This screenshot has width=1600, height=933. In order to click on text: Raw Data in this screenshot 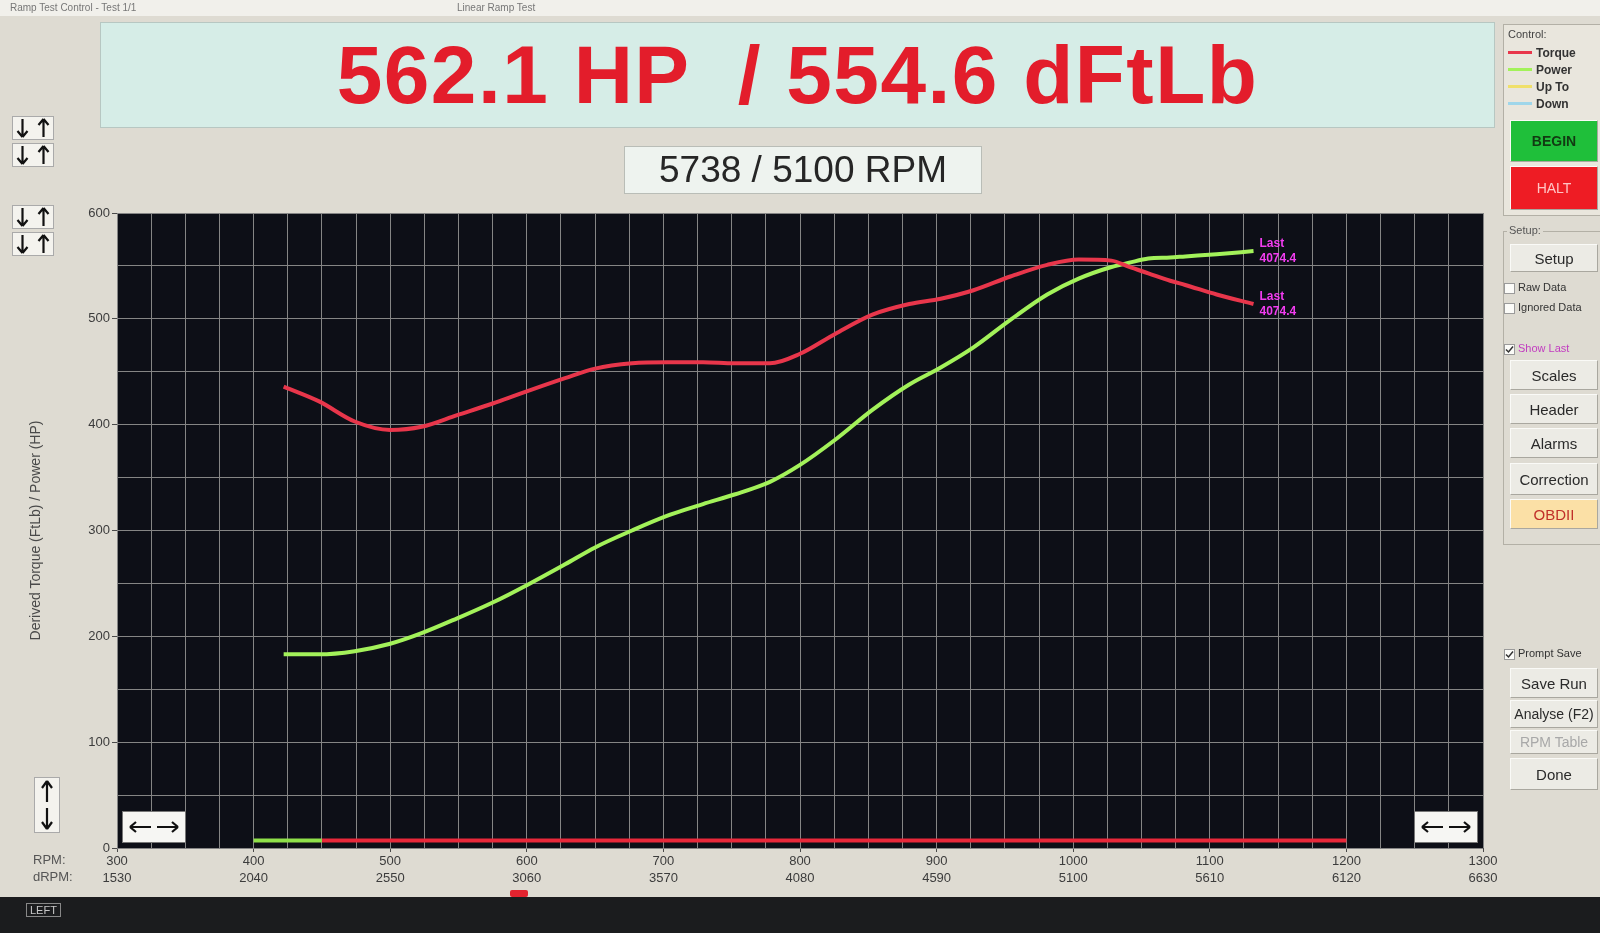, I will do `click(1542, 287)`.